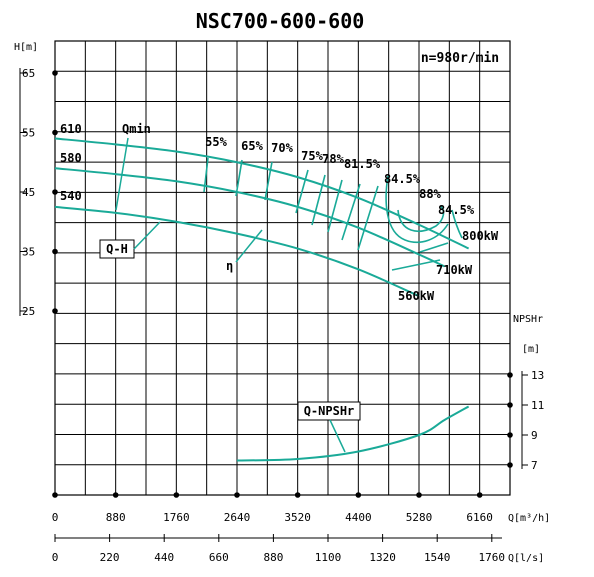 This screenshot has height=577, width=594. What do you see at coordinates (219, 557) in the screenshot?
I see `x-flow-ls-tick-label: 660` at bounding box center [219, 557].